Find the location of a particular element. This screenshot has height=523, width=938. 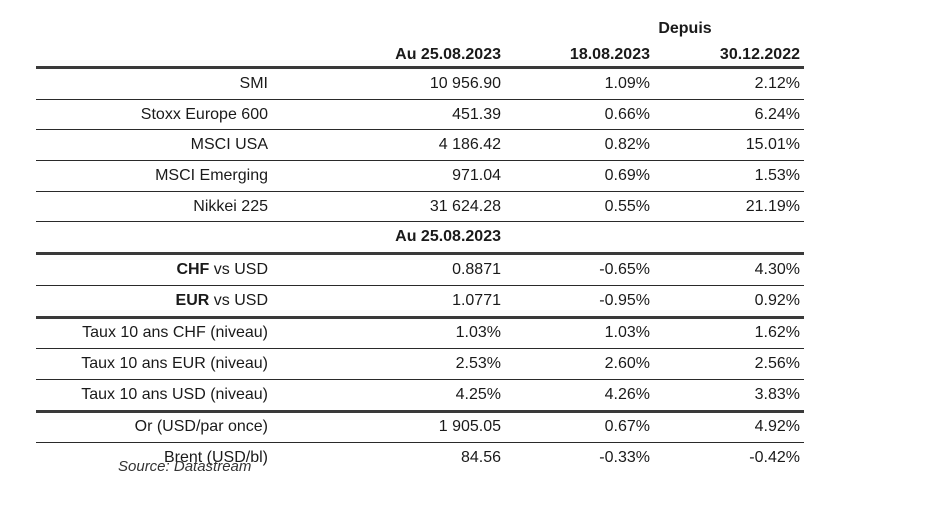

row-label: MSCI Emerging is located at coordinates (211, 175).